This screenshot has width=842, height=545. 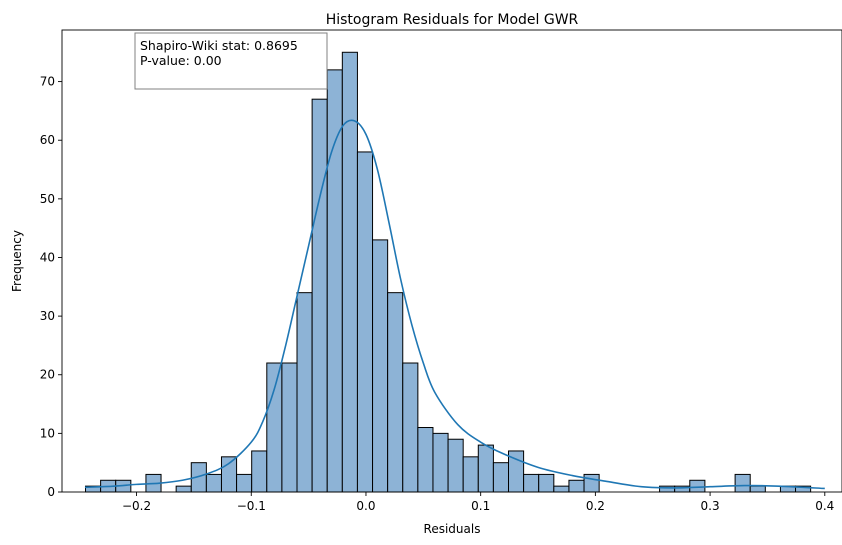 What do you see at coordinates (47, 140) in the screenshot?
I see `y-tick-label: 60` at bounding box center [47, 140].